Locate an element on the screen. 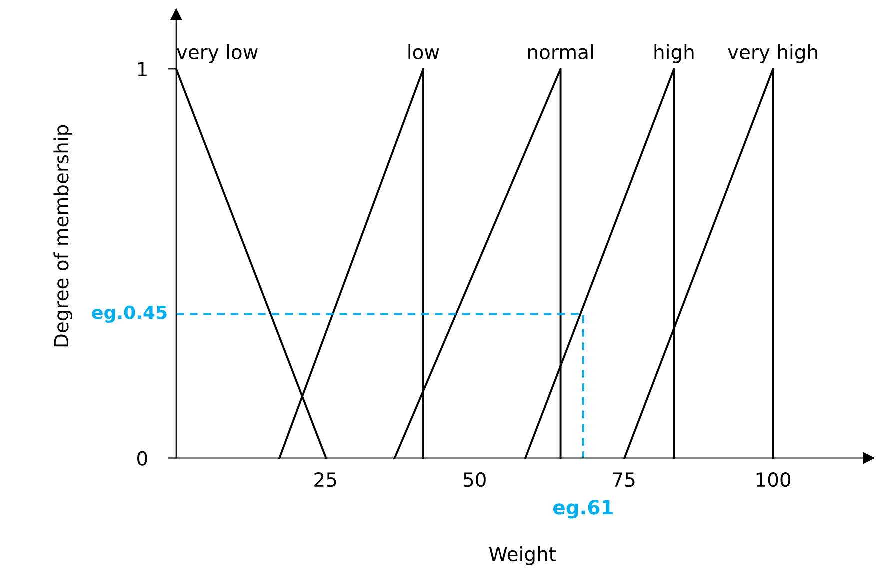 Image resolution: width=882 pixels, height=586 pixels. x-tick-label: 75 is located at coordinates (624, 480).